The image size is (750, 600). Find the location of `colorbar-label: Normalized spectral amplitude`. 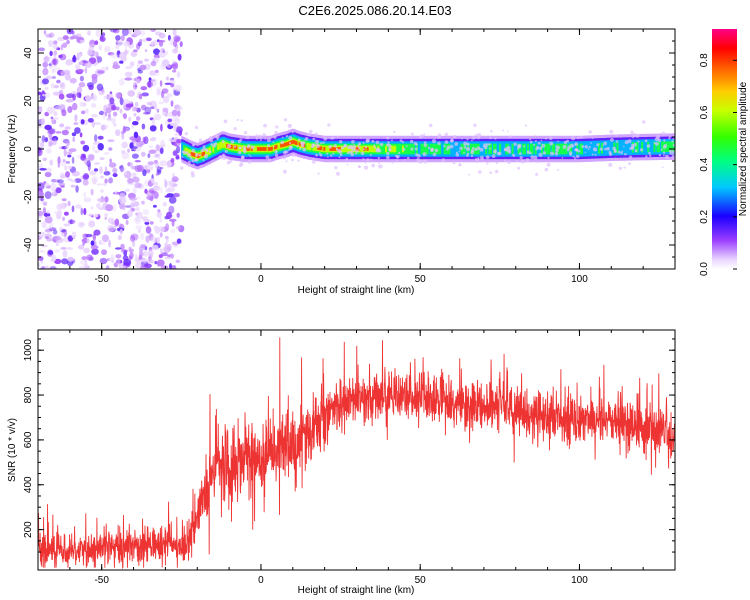

colorbar-label: Normalized spectral amplitude is located at coordinates (743, 148).